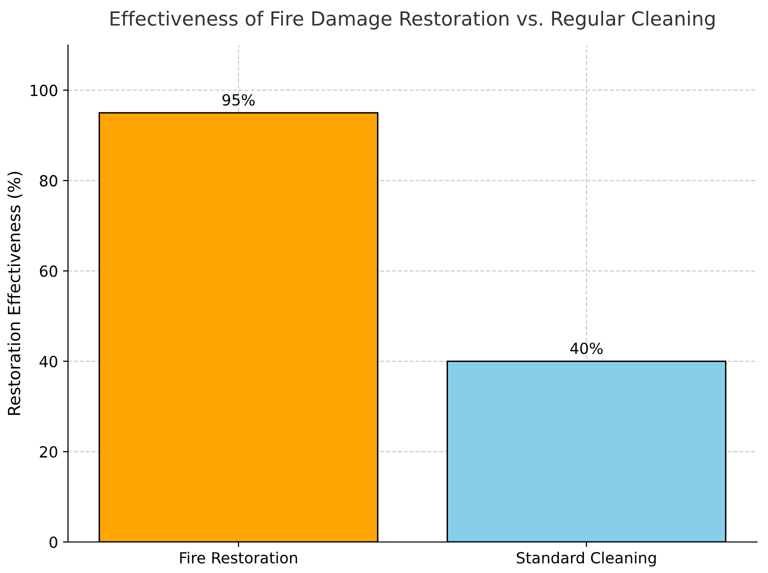 This screenshot has width=768, height=573. I want to click on y-tick-label: 40, so click(49, 362).